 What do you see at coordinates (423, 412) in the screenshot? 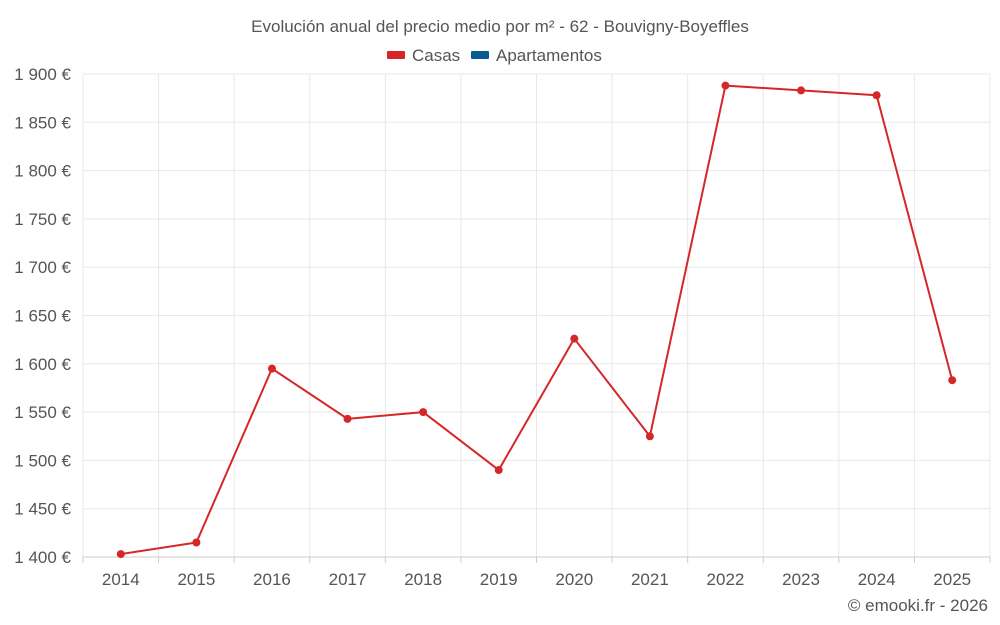
I see `data-point-casas-2018` at bounding box center [423, 412].